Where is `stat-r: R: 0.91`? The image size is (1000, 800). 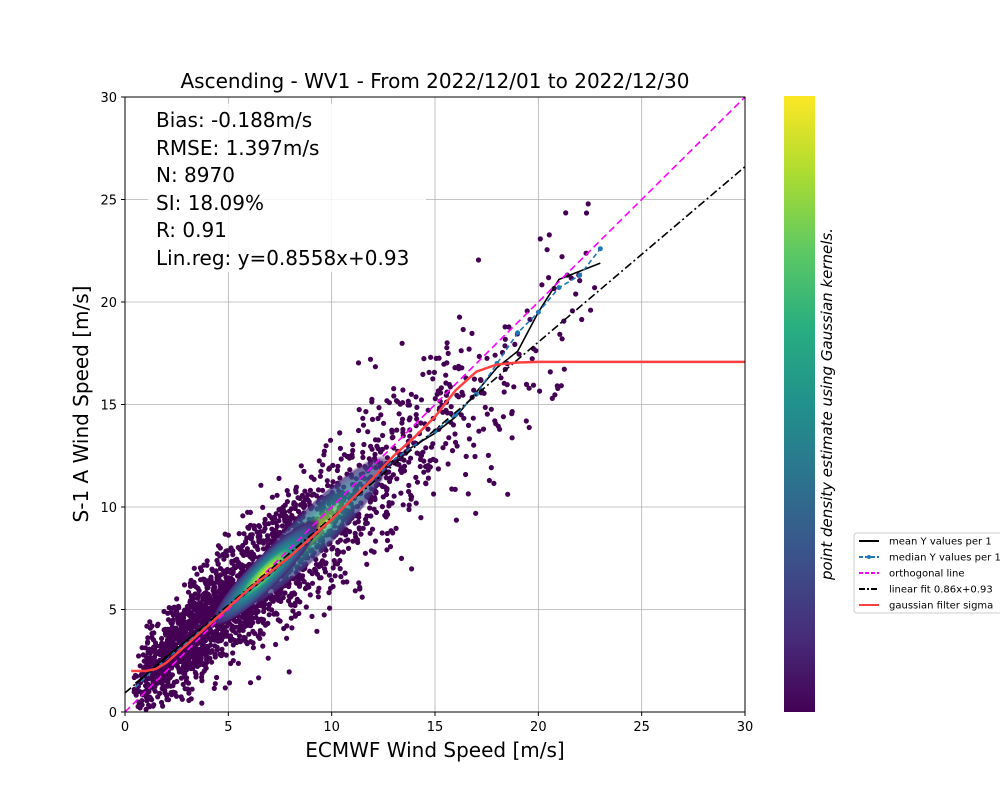
stat-r: R: 0.91 is located at coordinates (191, 230).